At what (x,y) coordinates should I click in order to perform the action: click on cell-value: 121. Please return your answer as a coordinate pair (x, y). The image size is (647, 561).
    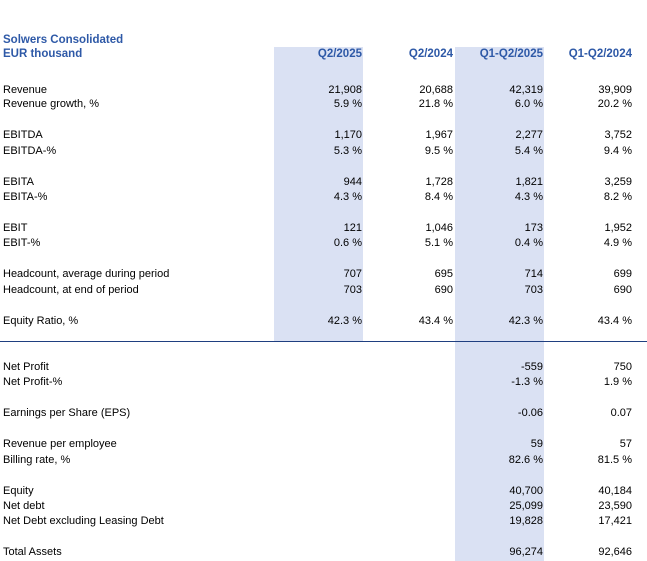
    Looking at the image, I should click on (352, 228).